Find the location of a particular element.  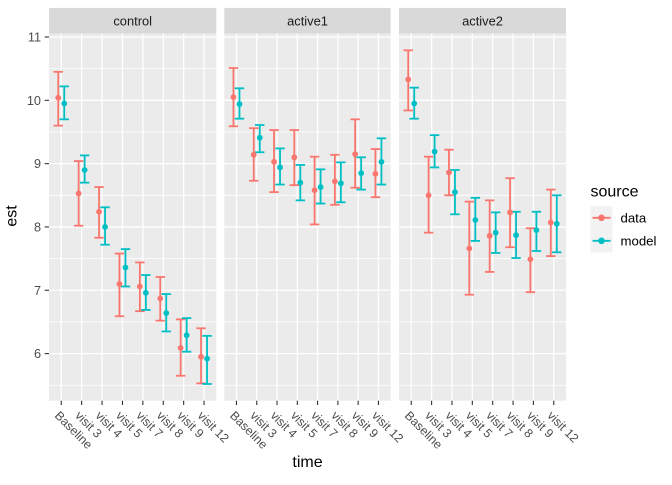

svg-text: 9 is located at coordinates (37, 164).